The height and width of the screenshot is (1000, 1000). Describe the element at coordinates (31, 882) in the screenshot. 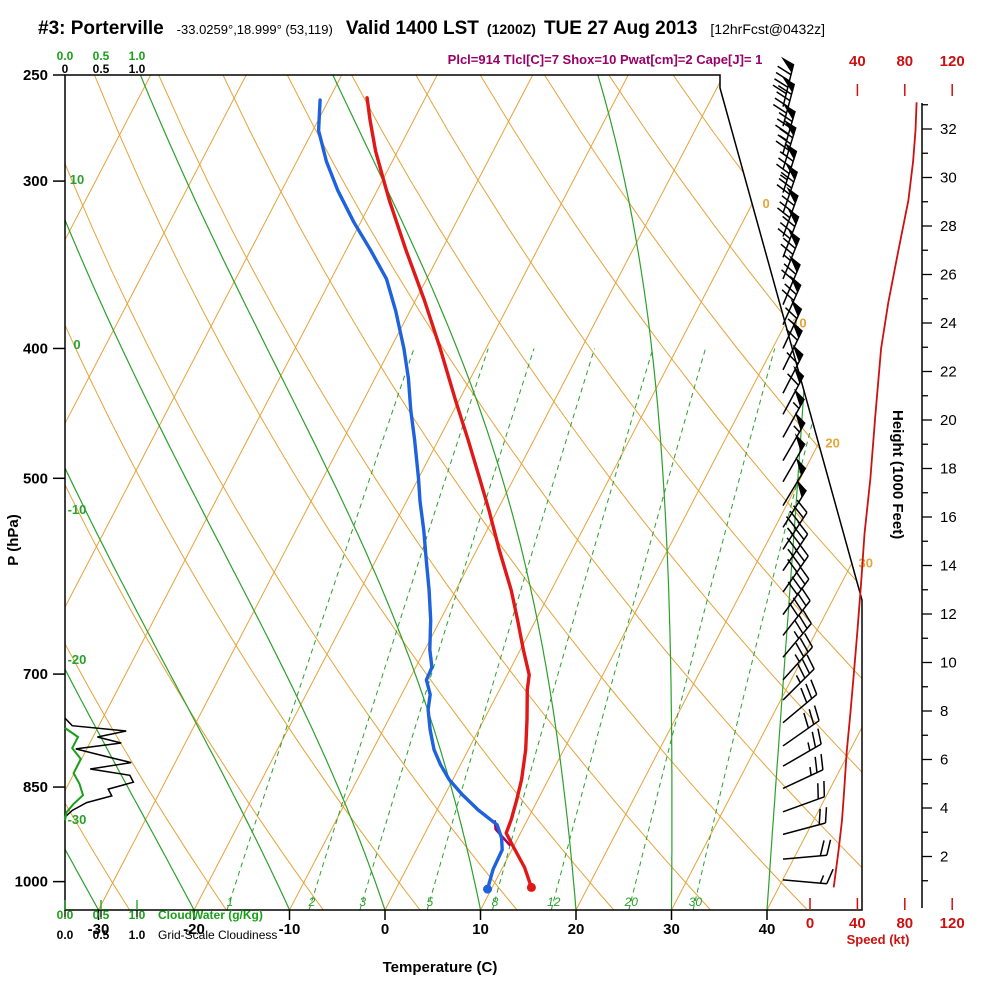

I see `svg-text: 1000` at that location.